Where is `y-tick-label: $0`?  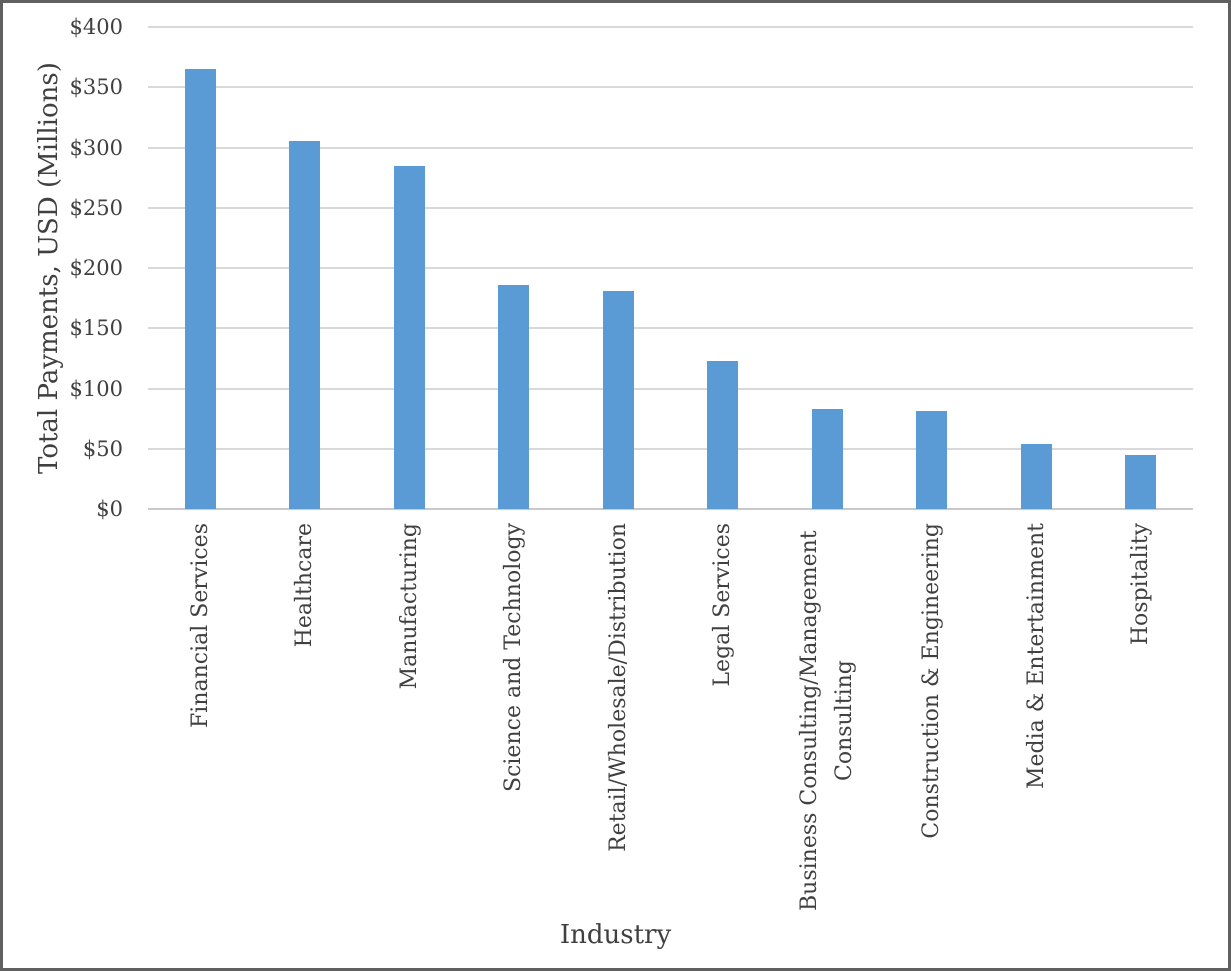 y-tick-label: $0 is located at coordinates (109, 509).